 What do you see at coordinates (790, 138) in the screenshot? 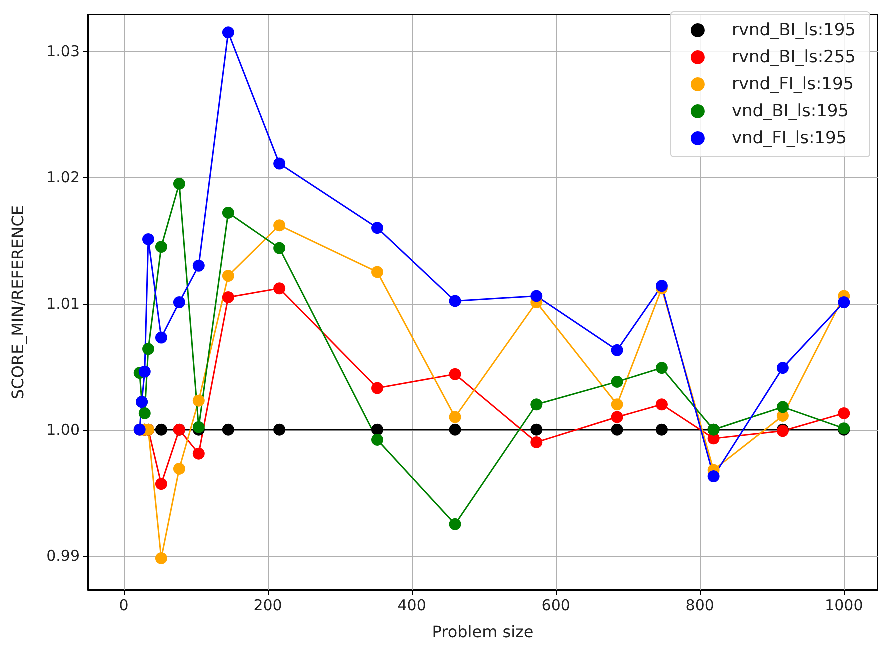
I see `legend-label: vnd_FI_ls:195` at bounding box center [790, 138].